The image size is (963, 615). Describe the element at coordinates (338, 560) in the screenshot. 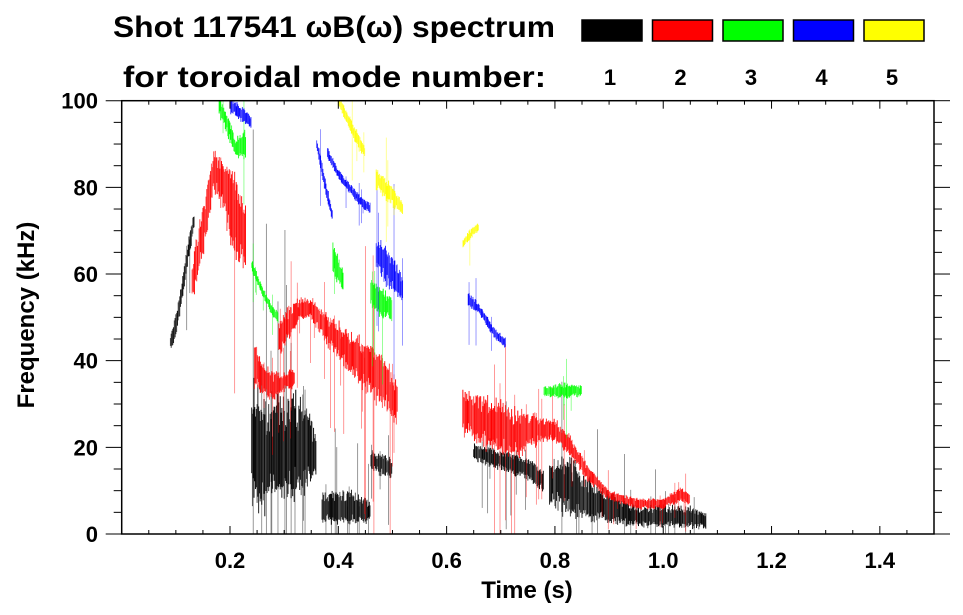

I see `x-tick-label: 0.4` at that location.